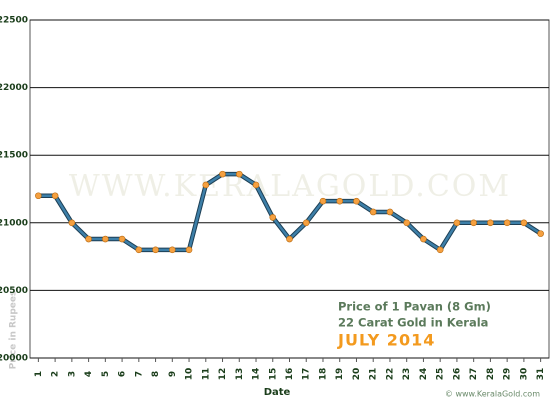 The image size is (550, 400). What do you see at coordinates (508, 374) in the screenshot?
I see `x-tick-label: 29` at bounding box center [508, 374].